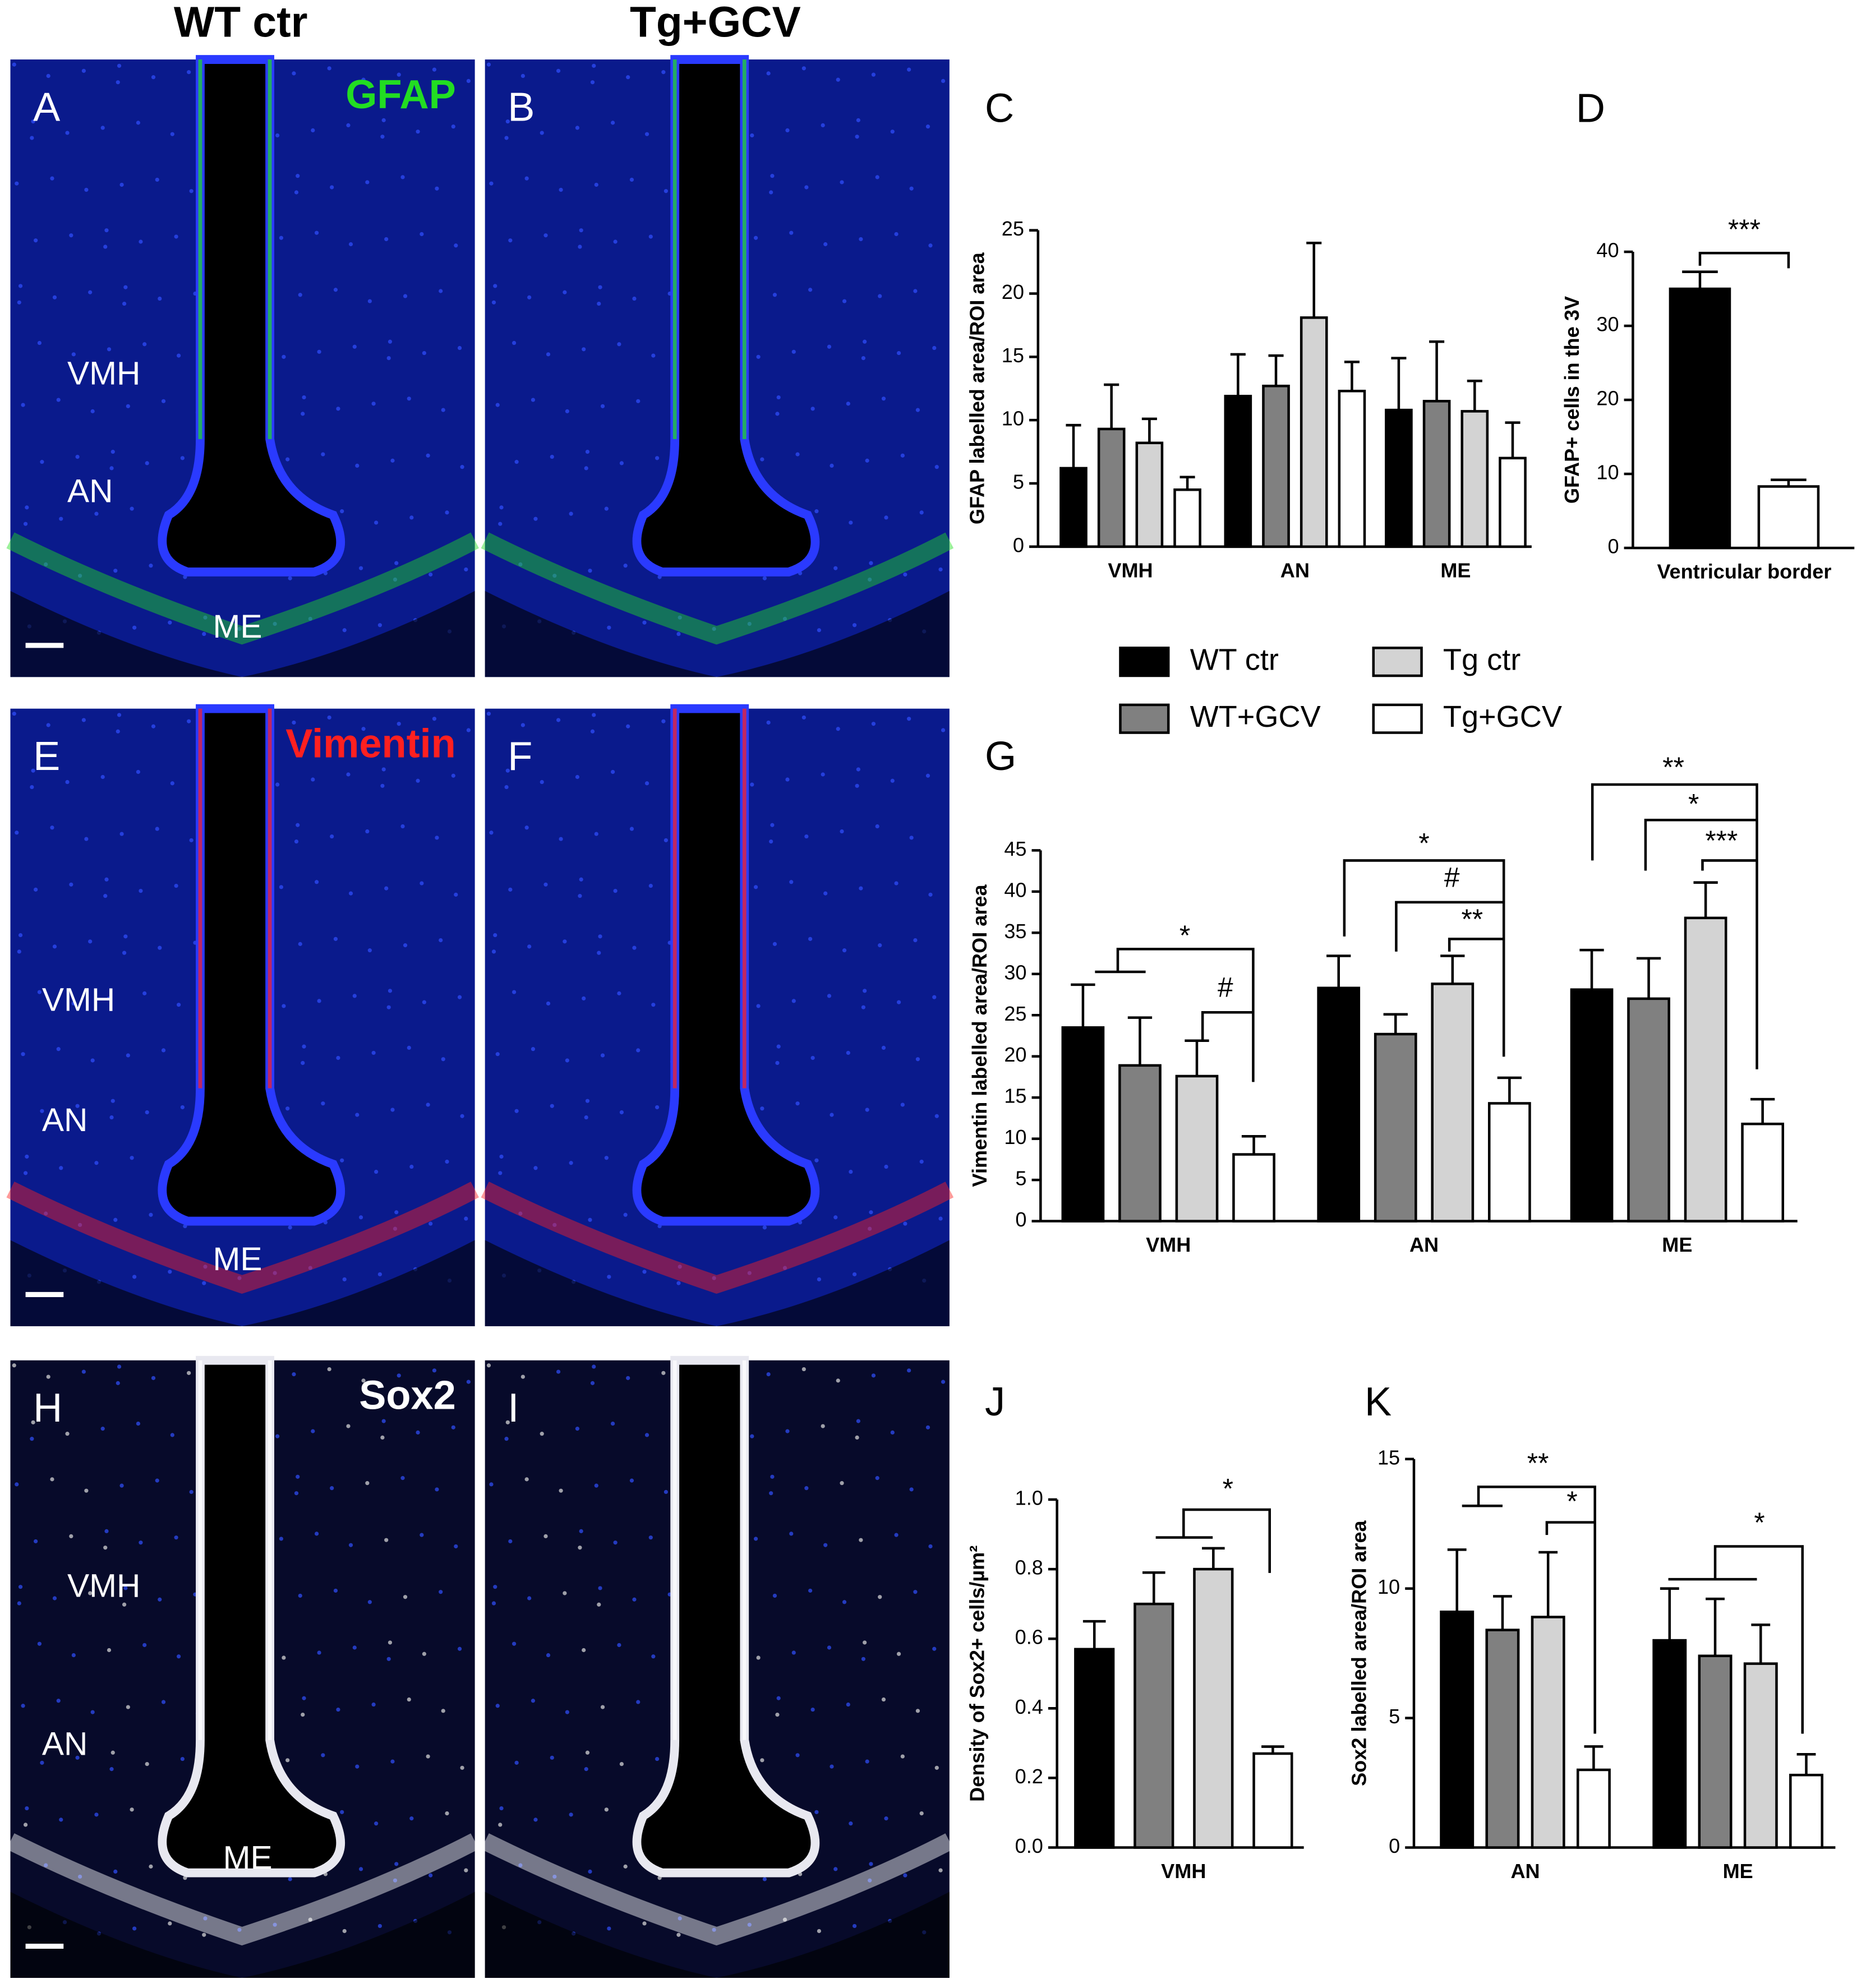  I want to click on tissue-band, so click(718, 1890).